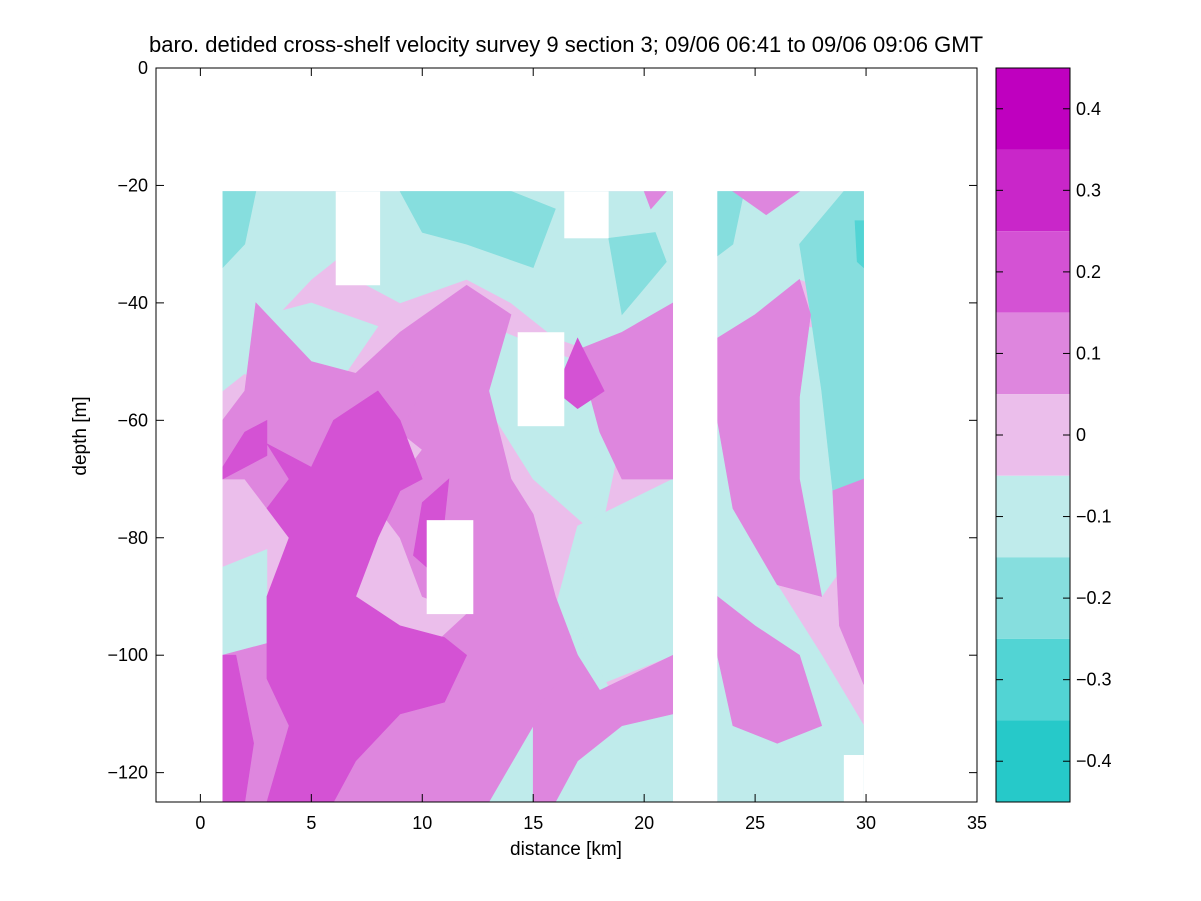 The image size is (1201, 901). Describe the element at coordinates (1088, 109) in the screenshot. I see `colorbar-tick-label: 0.4` at that location.